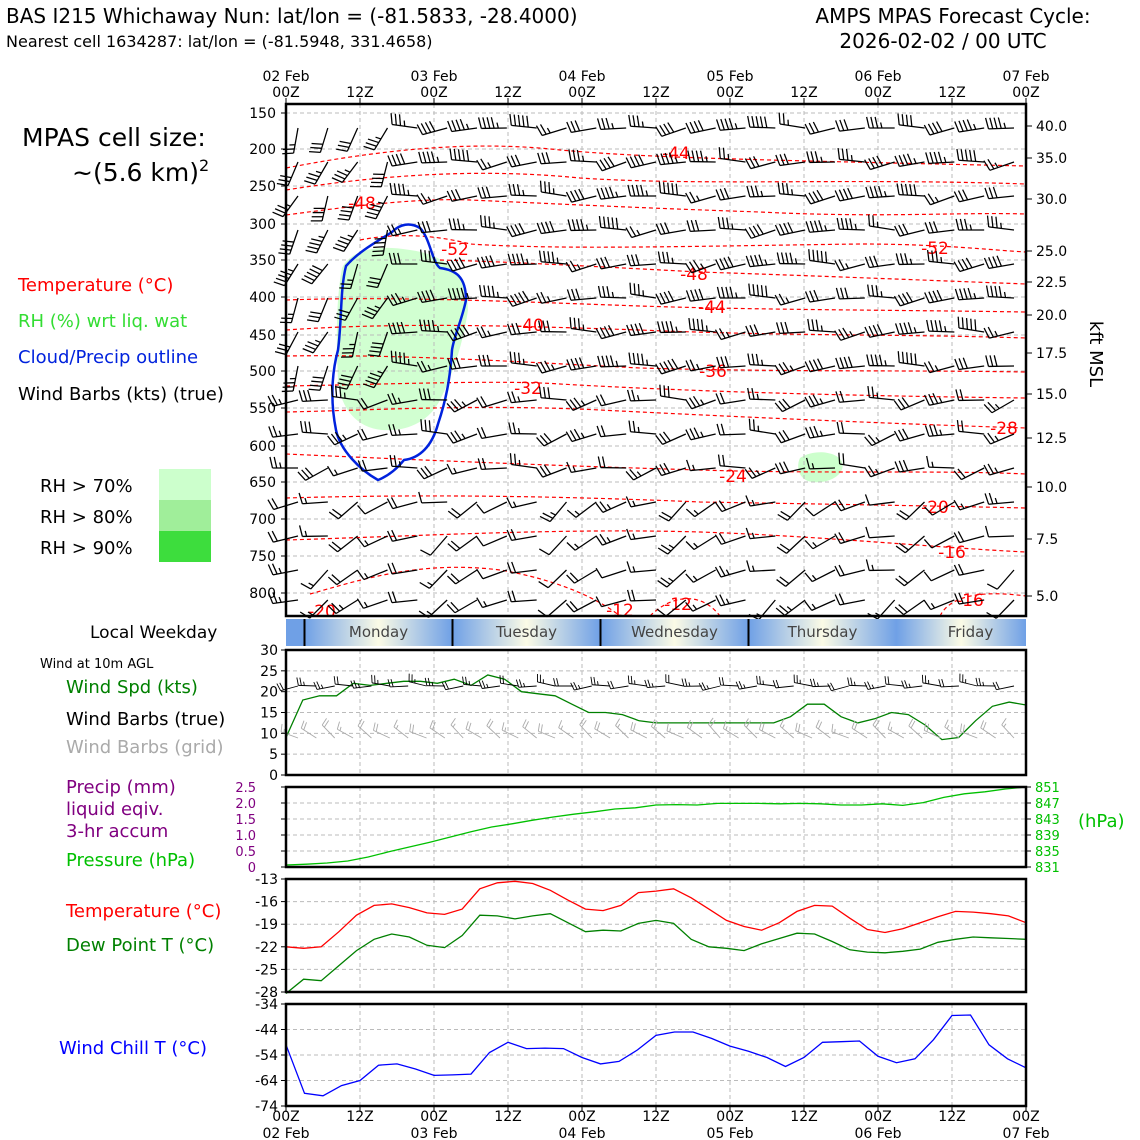 This screenshot has width=1140, height=1140. I want to click on weekday-strip: Monday Tuesday Wednesday Thursday Friday, so click(656, 632).